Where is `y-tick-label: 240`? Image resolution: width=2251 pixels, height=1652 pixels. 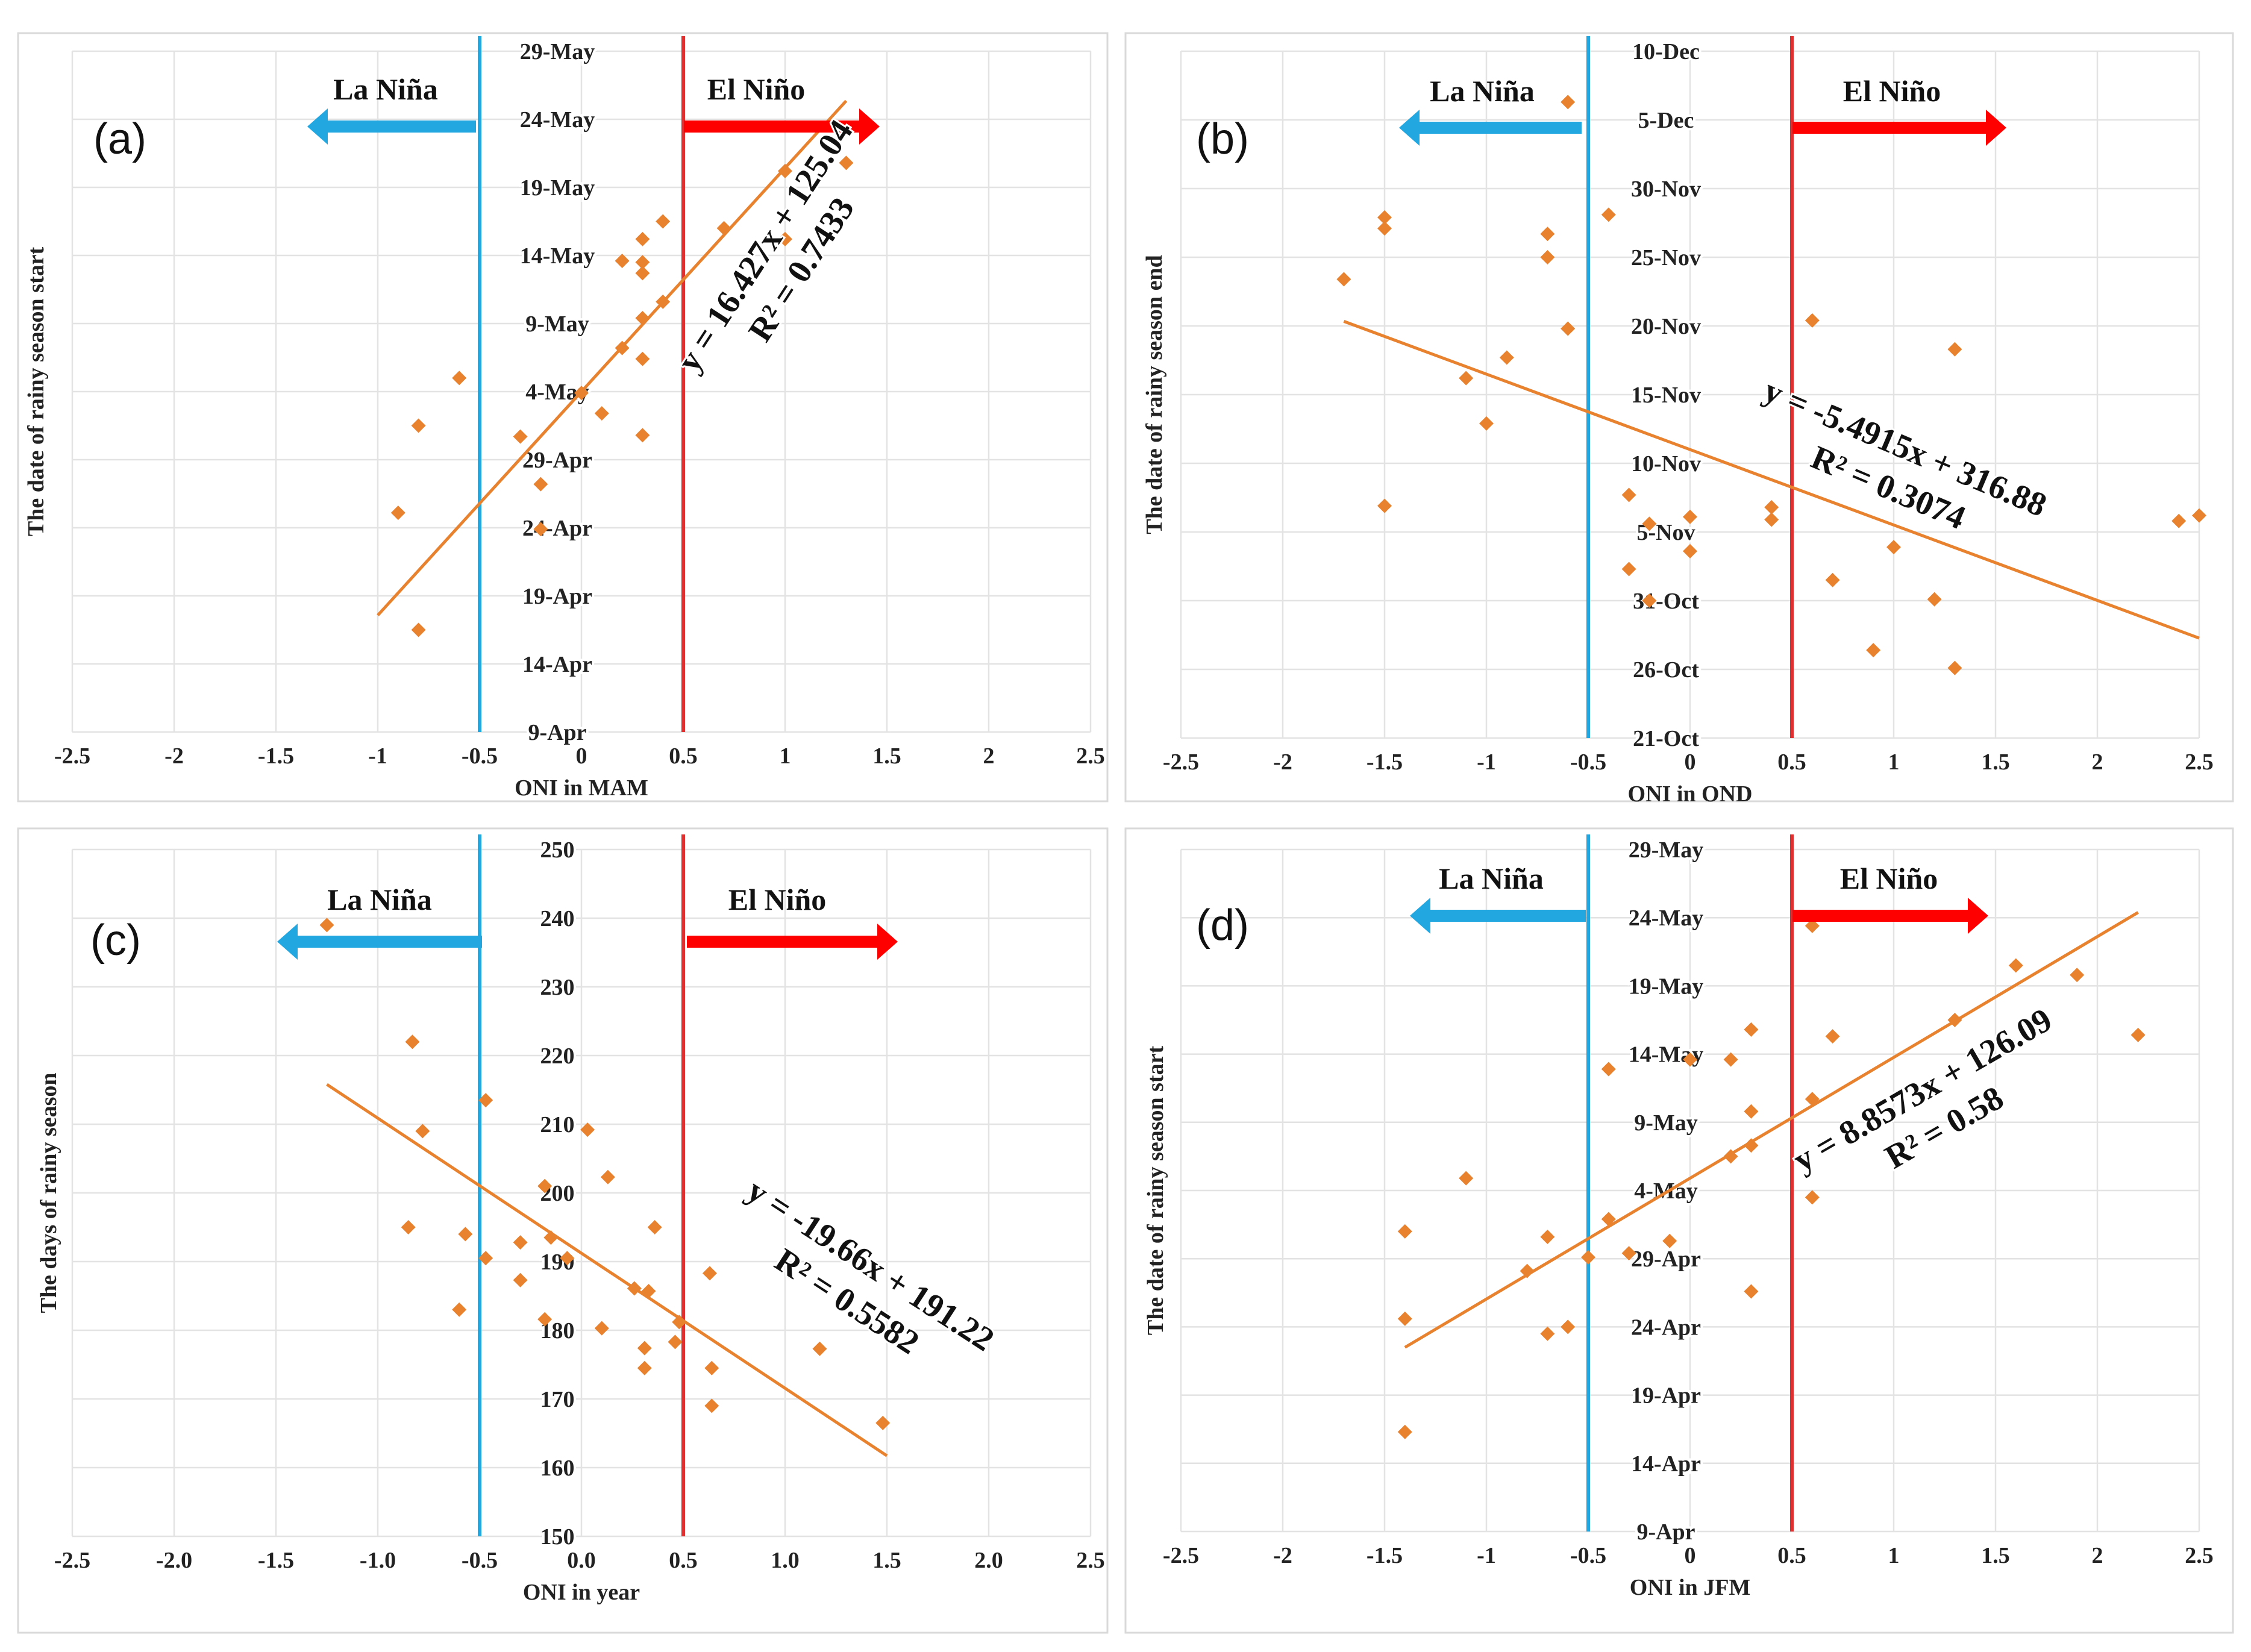
y-tick-label: 240 is located at coordinates (557, 918).